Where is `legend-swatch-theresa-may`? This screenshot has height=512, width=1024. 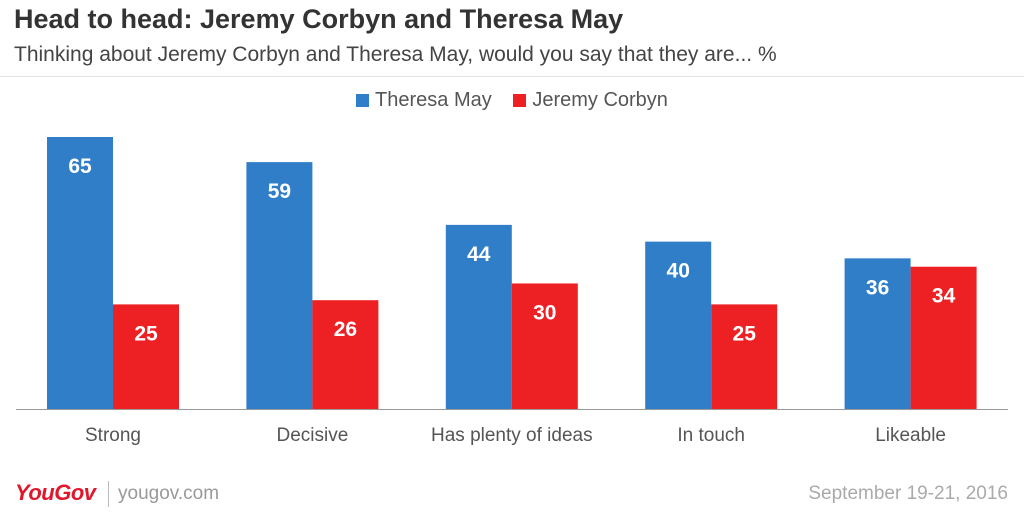
legend-swatch-theresa-may is located at coordinates (363, 100).